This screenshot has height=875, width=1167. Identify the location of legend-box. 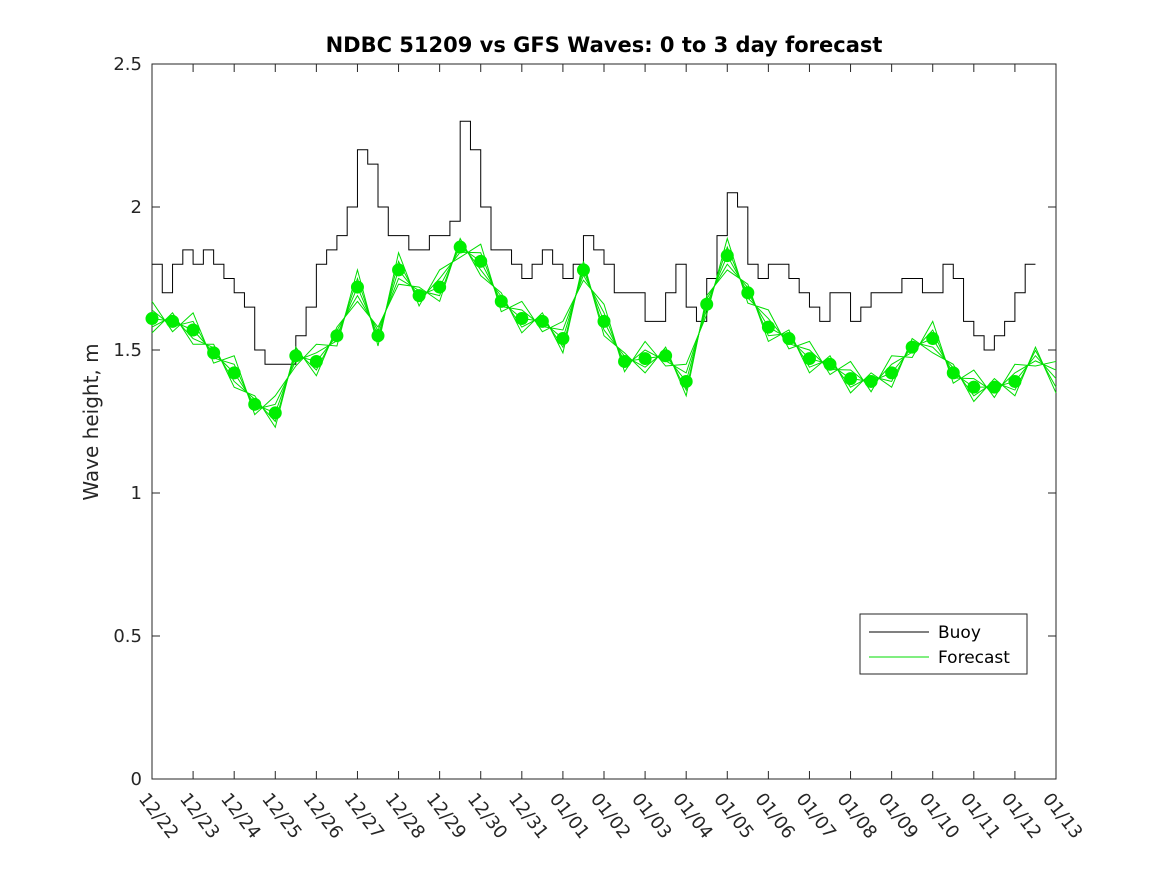
(943, 644).